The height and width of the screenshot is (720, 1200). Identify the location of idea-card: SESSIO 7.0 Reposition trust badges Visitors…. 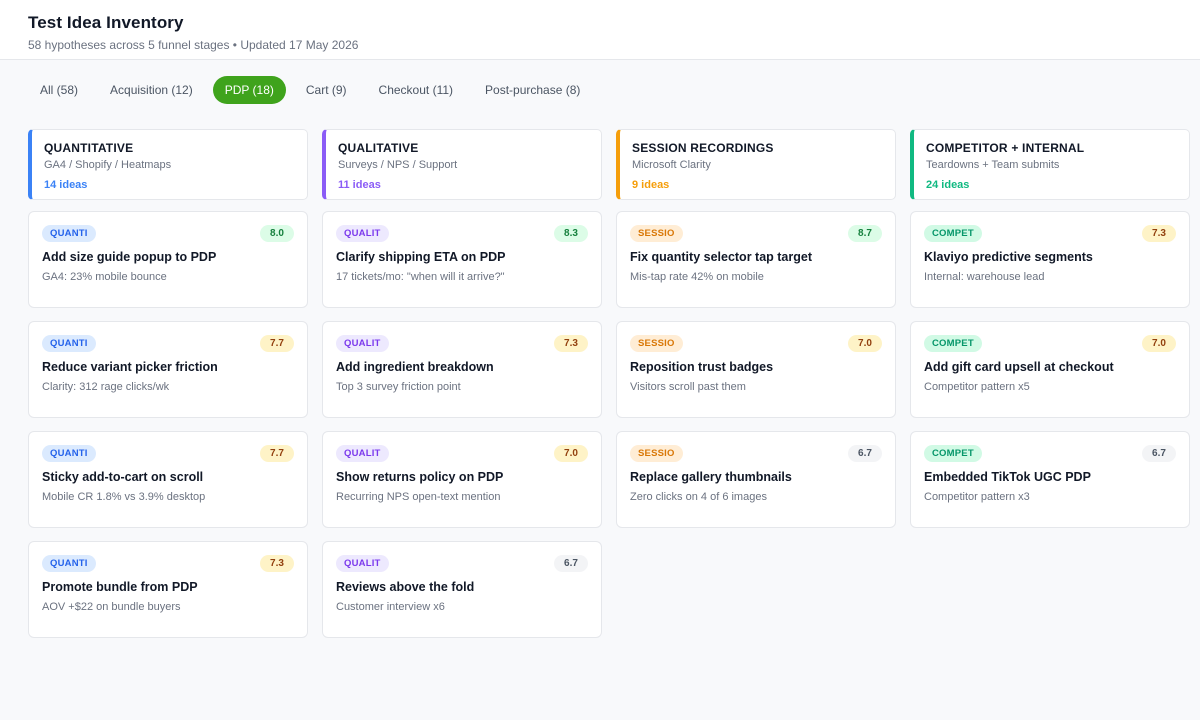
(756, 369).